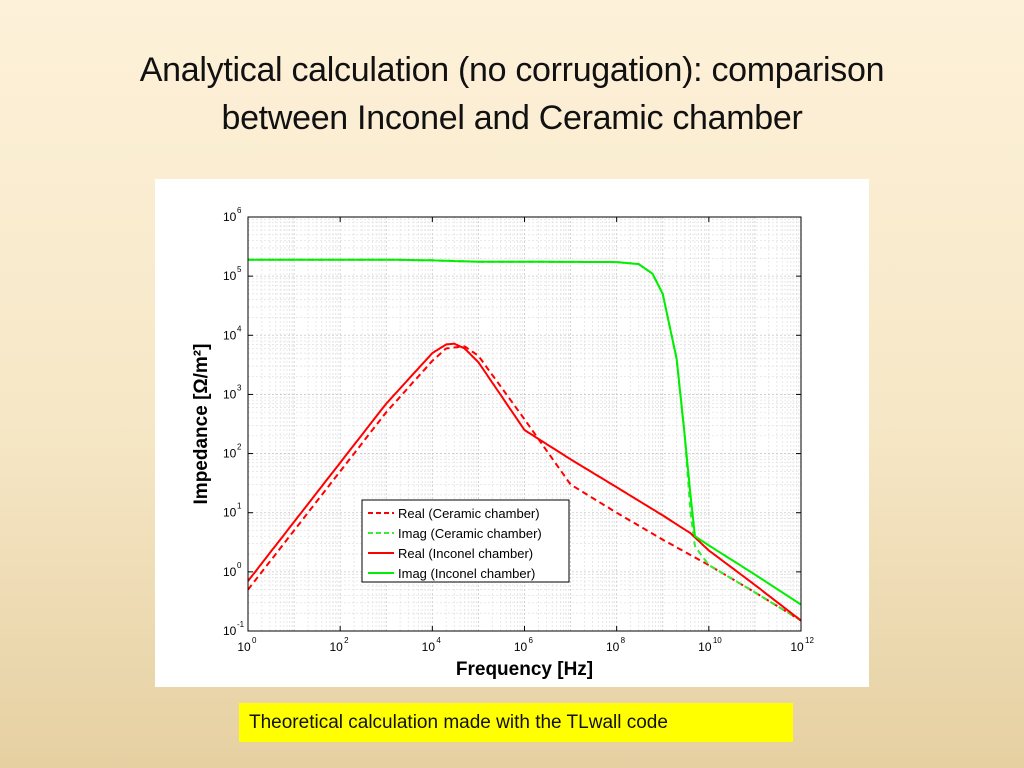 This screenshot has width=1024, height=768. Describe the element at coordinates (524, 669) in the screenshot. I see `x-axis-label: Frequency [Hz]` at that location.